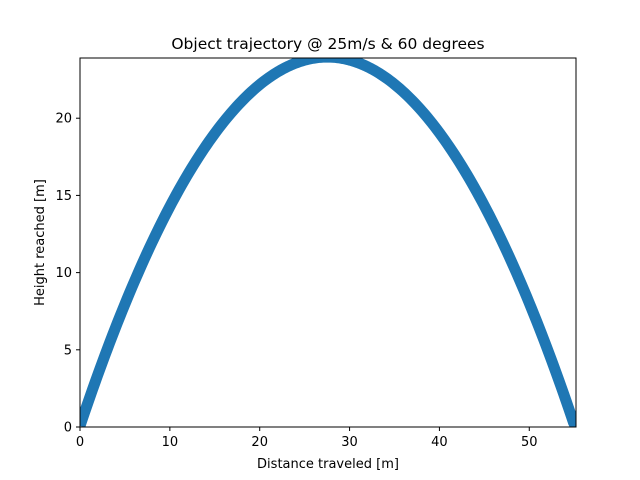  Describe the element at coordinates (68, 350) in the screenshot. I see `y-tick-label: 5` at that location.